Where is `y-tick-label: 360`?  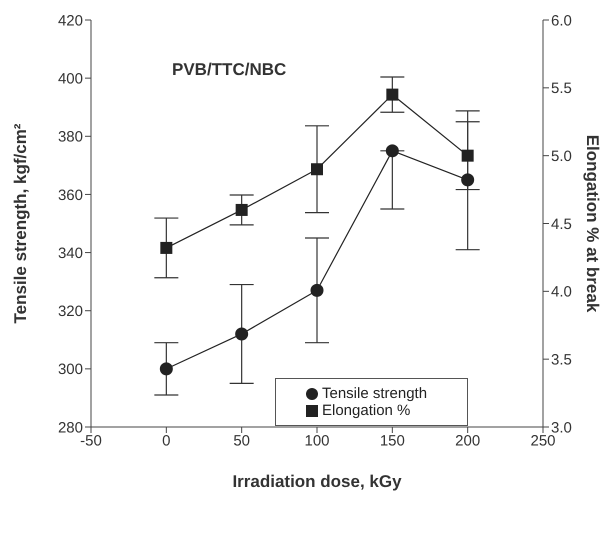 y-tick-label: 360 is located at coordinates (70, 195).